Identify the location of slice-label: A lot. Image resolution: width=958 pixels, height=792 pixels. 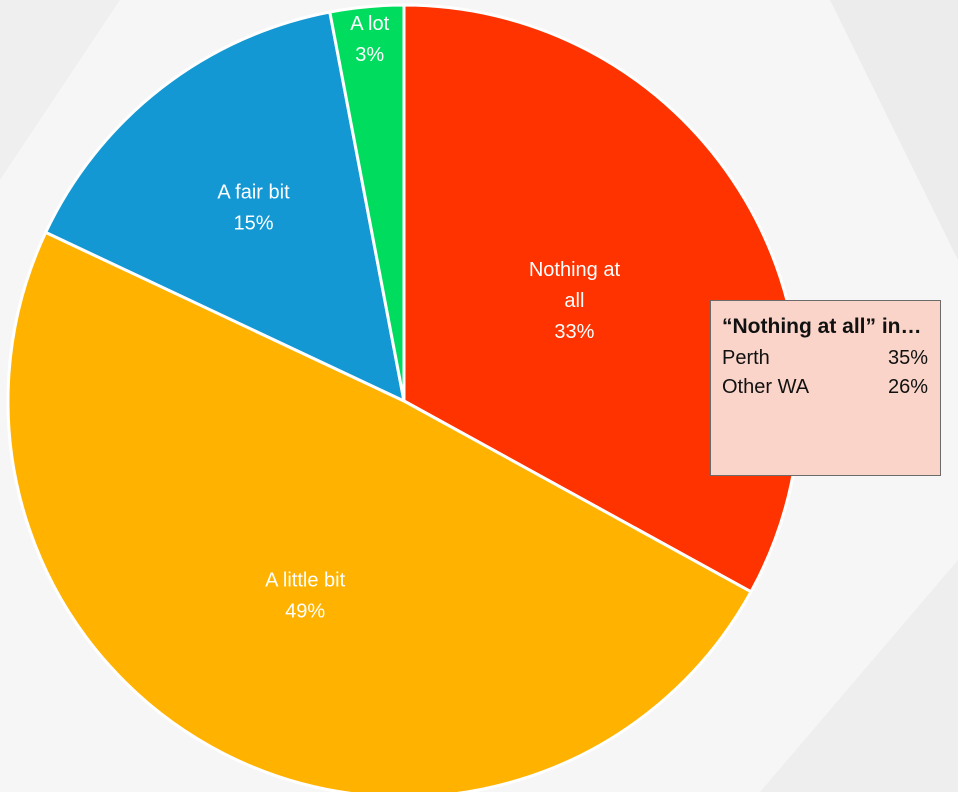
(369, 24).